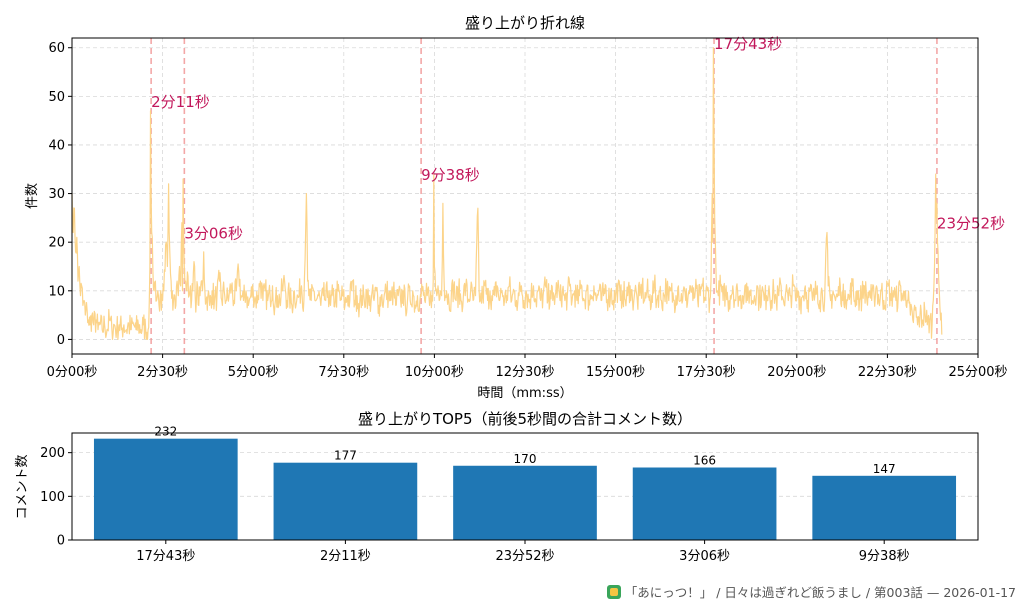 Image resolution: width=1024 pixels, height=614 pixels. I want to click on peak-annotation: 9分38秒, so click(450, 175).